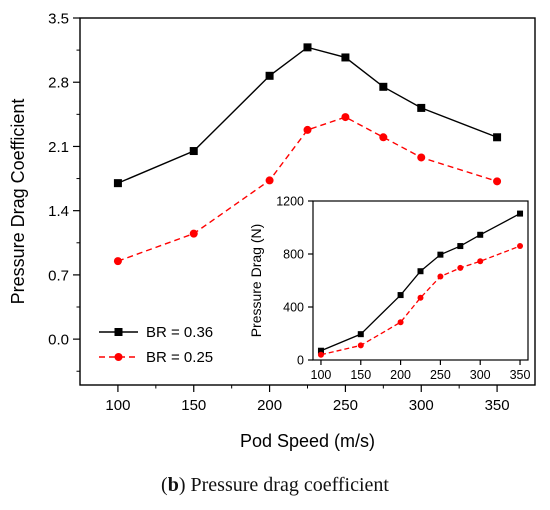 The image size is (550, 510). What do you see at coordinates (497, 405) in the screenshot?
I see `x-tick-label: 350` at bounding box center [497, 405].